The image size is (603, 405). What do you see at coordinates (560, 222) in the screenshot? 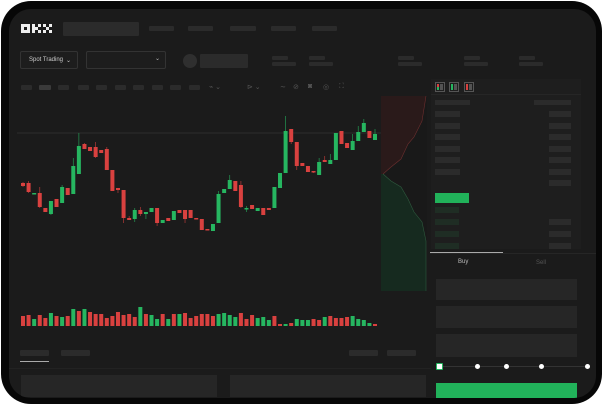
I see `bid-amount` at bounding box center [560, 222].